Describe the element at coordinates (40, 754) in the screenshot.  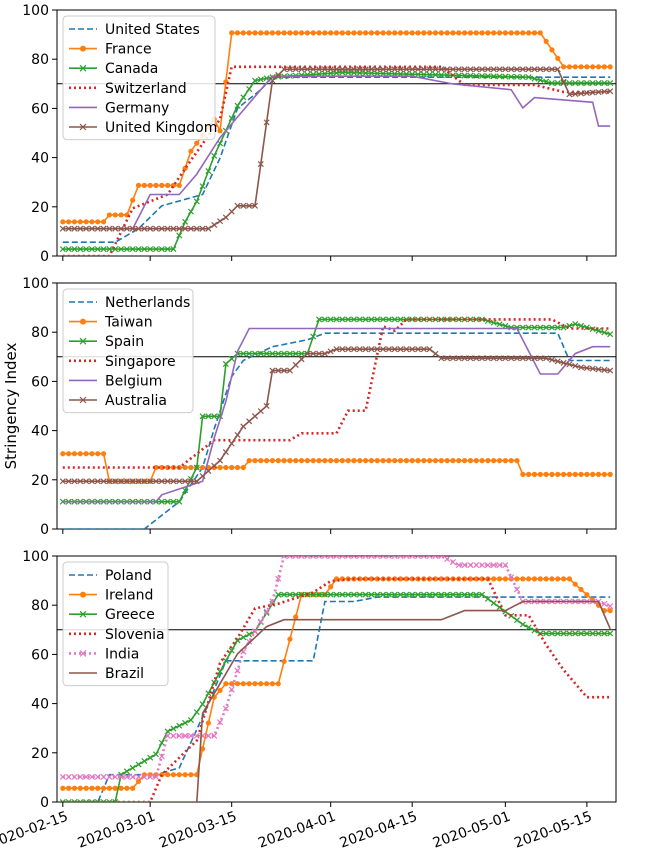
I see `y-tick-label: 20` at that location.